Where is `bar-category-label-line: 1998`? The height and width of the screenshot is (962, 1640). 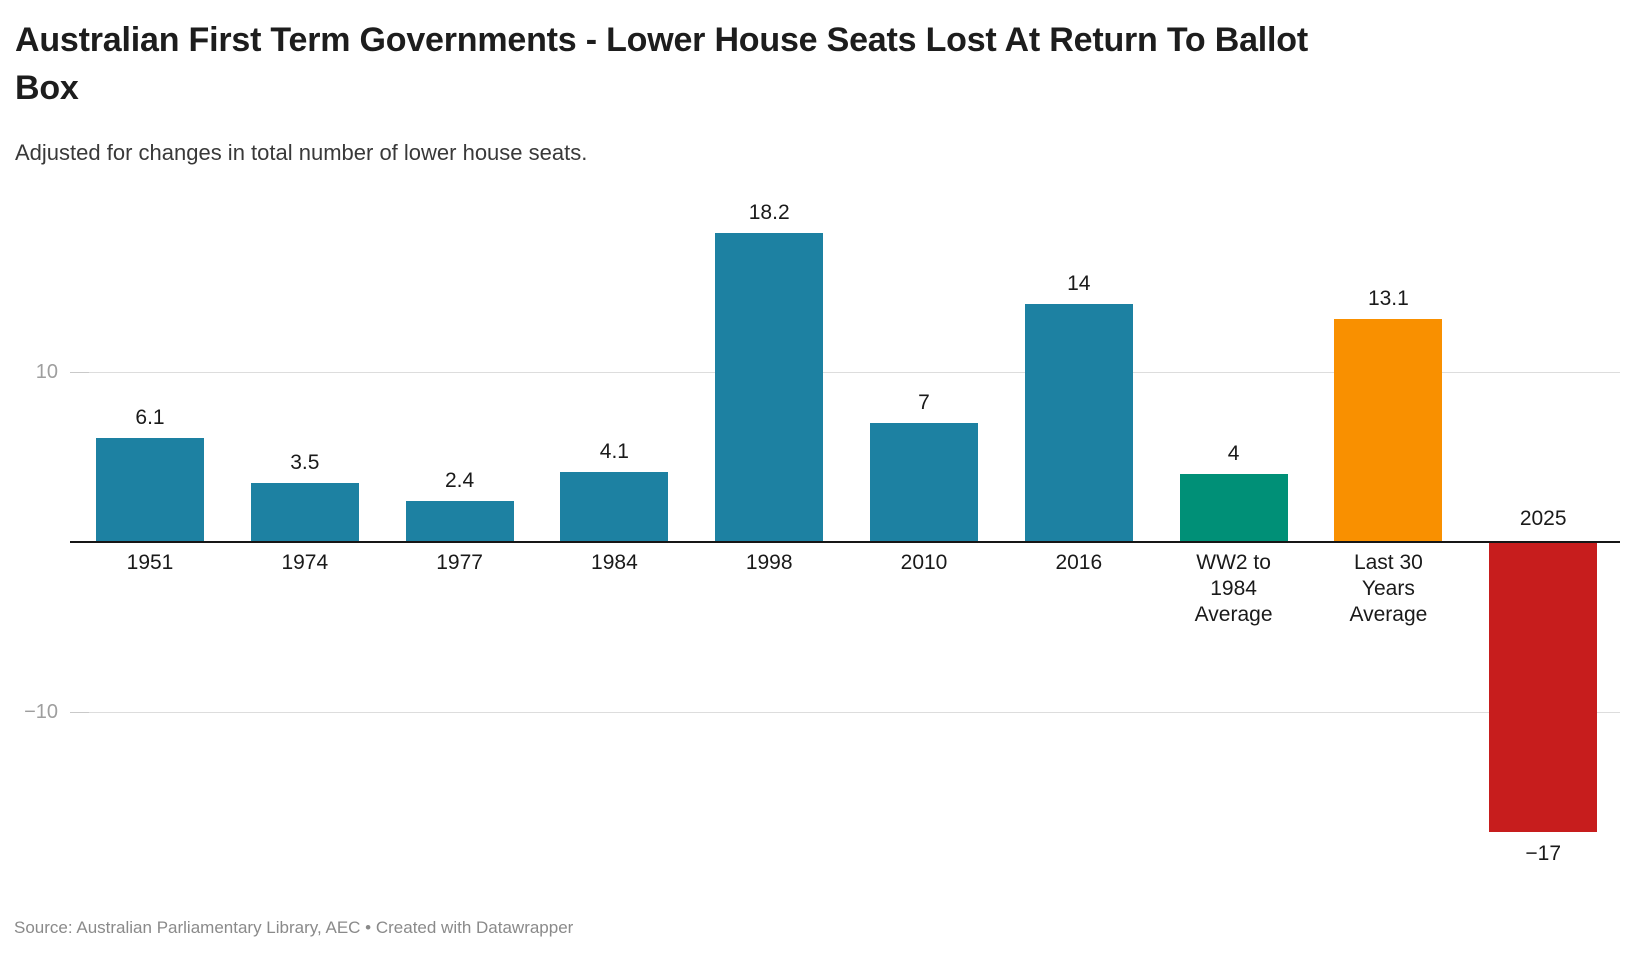 bar-category-label-line: 1998 is located at coordinates (769, 562).